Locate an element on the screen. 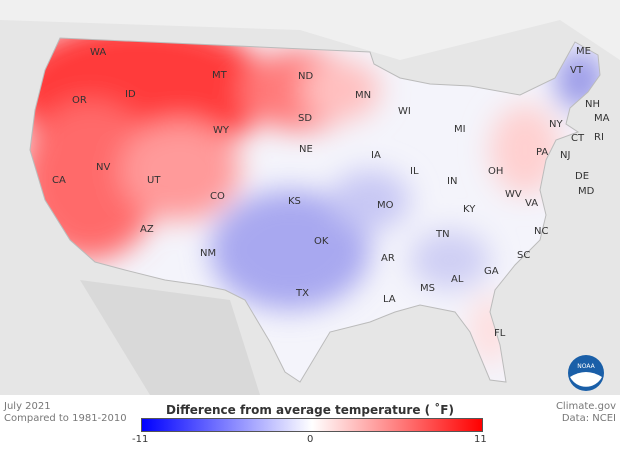 The image size is (620, 463). state-label-mo: MO is located at coordinates (385, 205).